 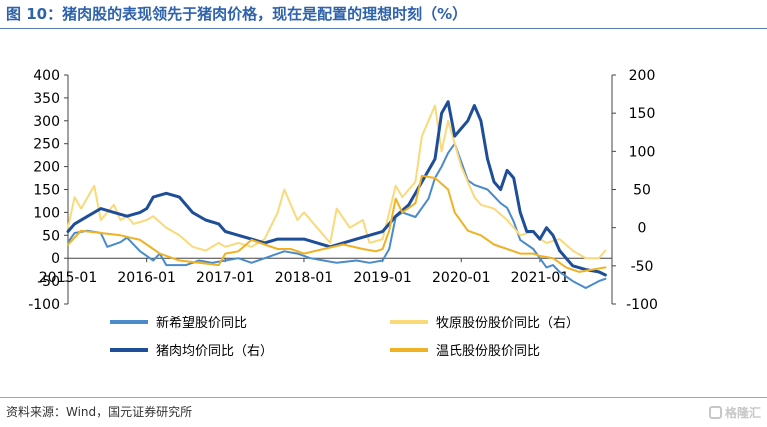 I want to click on legend-label: 新希望股价同比, so click(x=201, y=323).